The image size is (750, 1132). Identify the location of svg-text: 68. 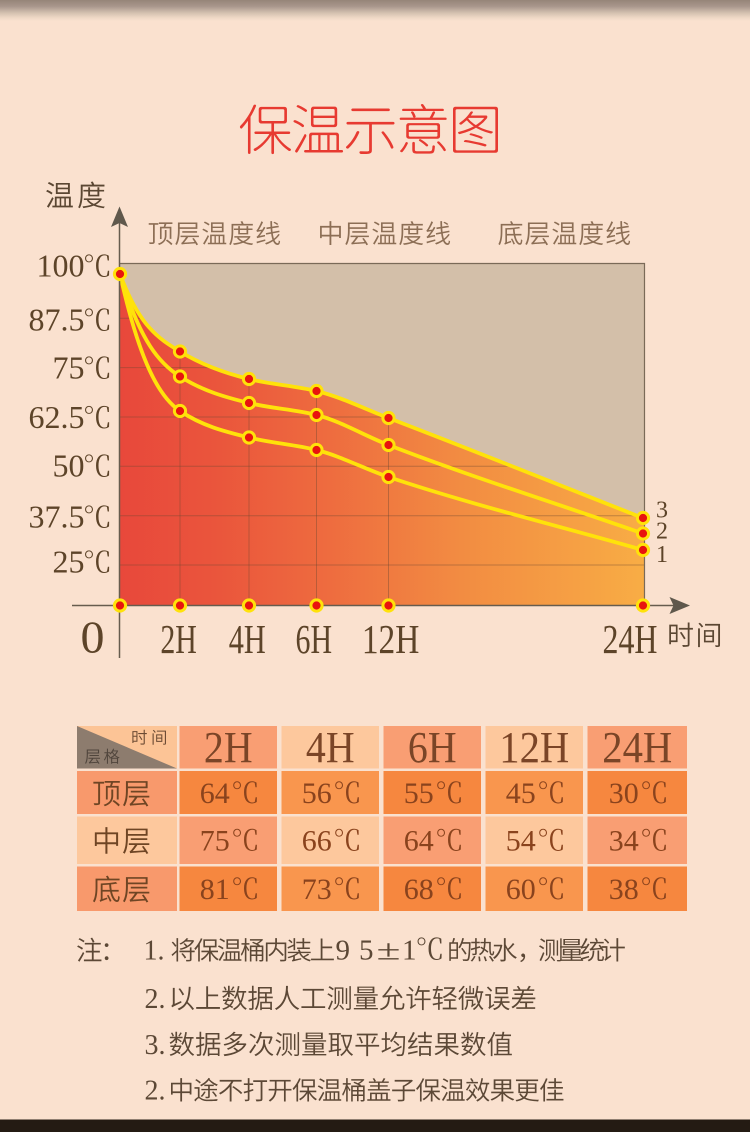
(419, 889).